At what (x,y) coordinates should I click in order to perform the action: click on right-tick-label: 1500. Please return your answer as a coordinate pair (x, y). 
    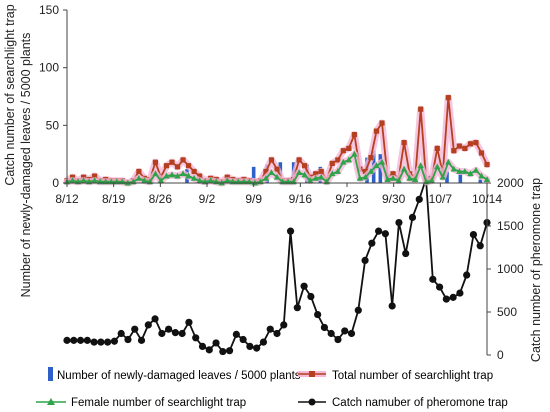
    Looking at the image, I should click on (510, 226).